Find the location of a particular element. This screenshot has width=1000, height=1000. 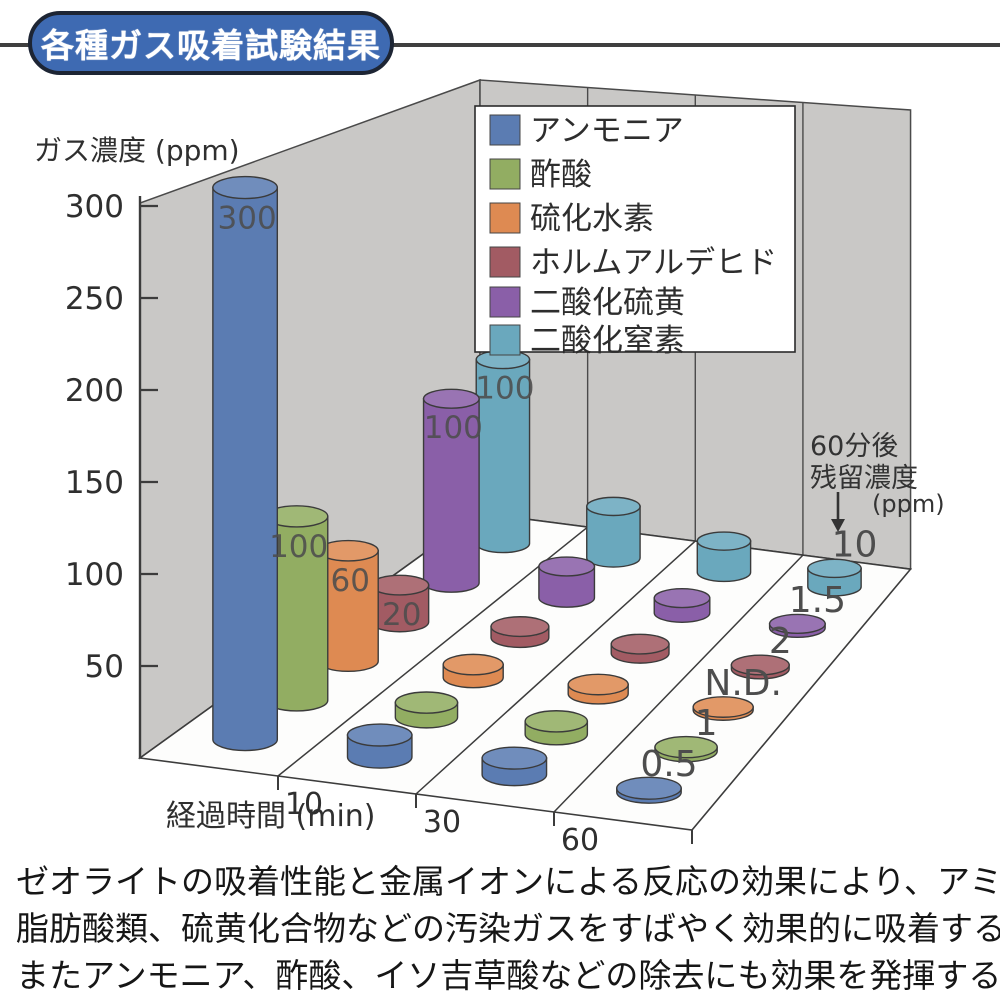

cylinder-酢酸-t60 is located at coordinates (686, 749).